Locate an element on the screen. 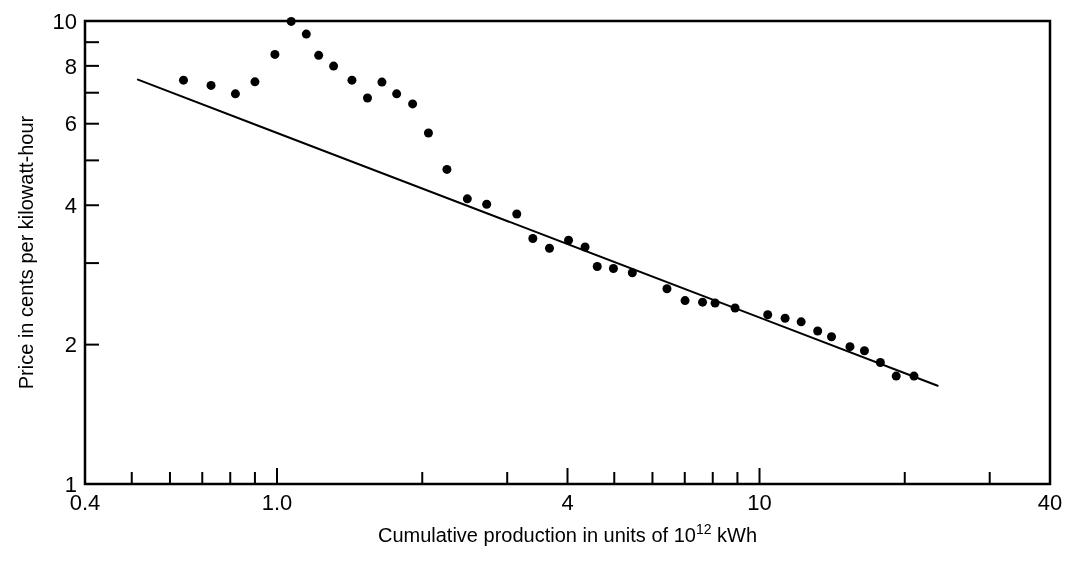 Image resolution: width=1068 pixels, height=564 pixels. y-tick-label: 4 is located at coordinates (70, 205).